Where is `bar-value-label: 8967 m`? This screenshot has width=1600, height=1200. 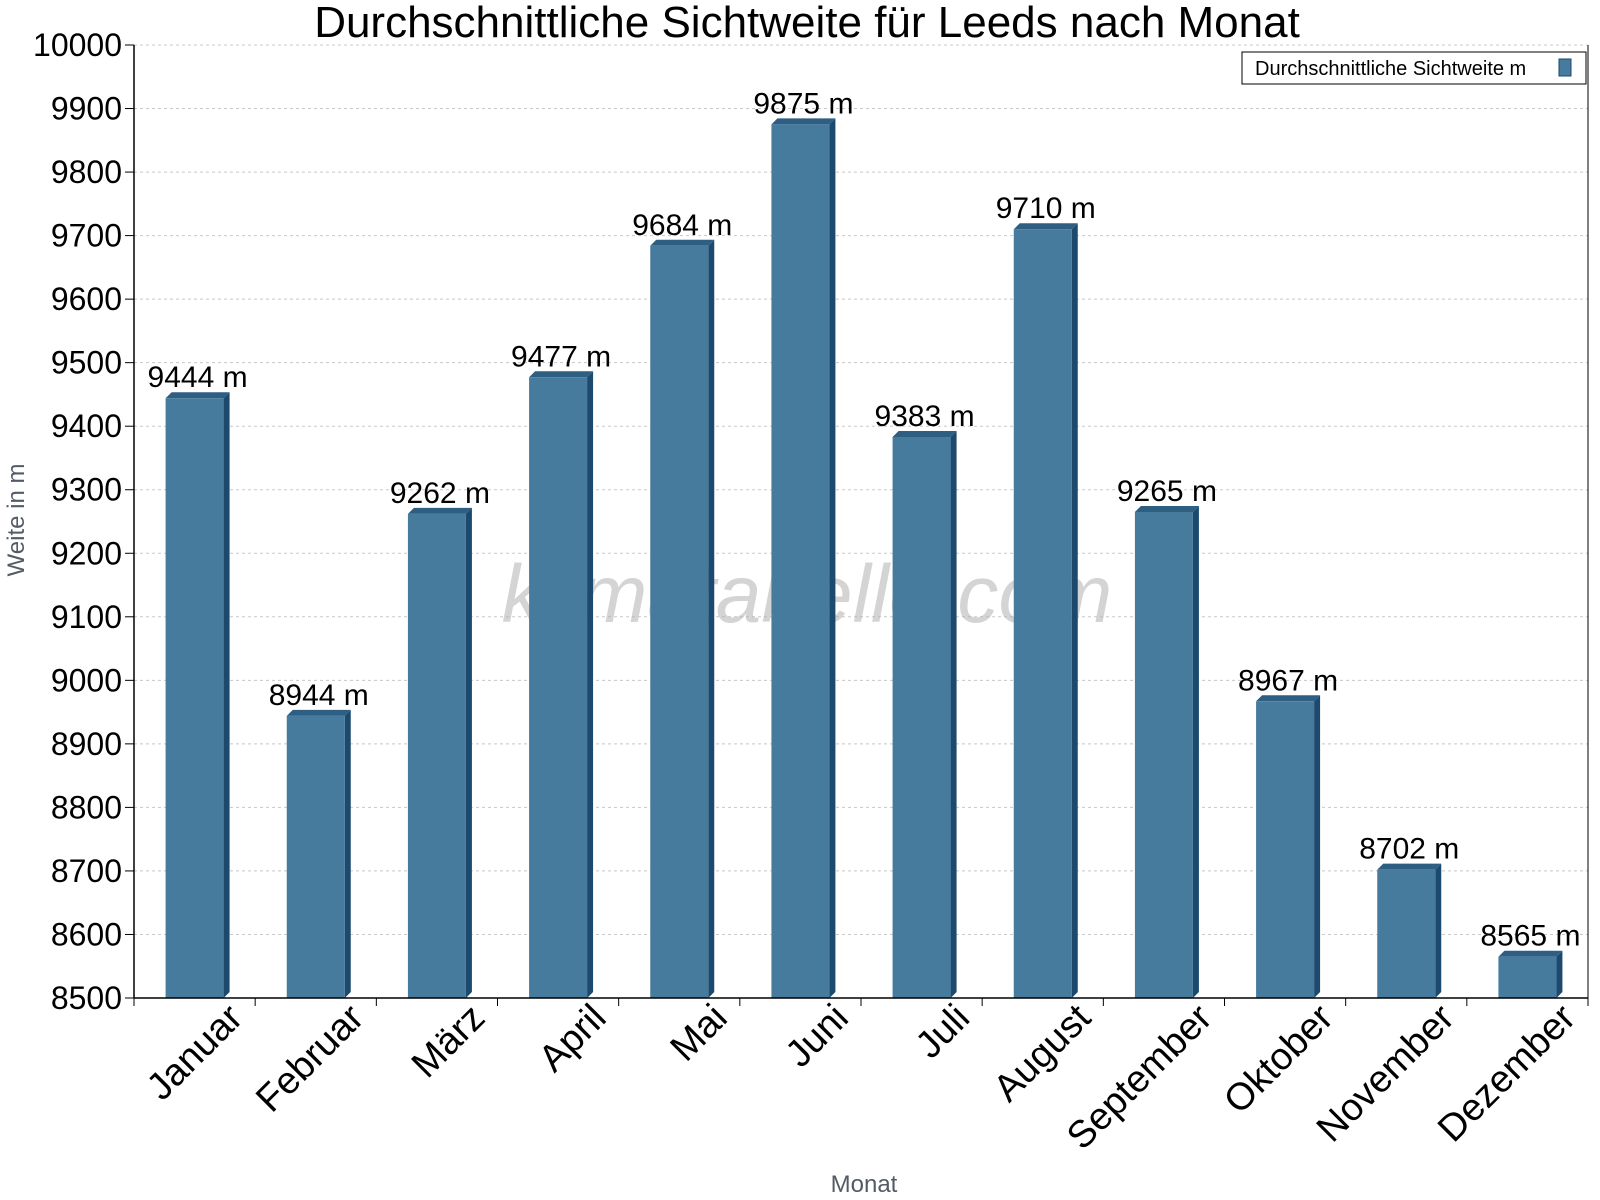 bar-value-label: 8967 m is located at coordinates (1288, 680).